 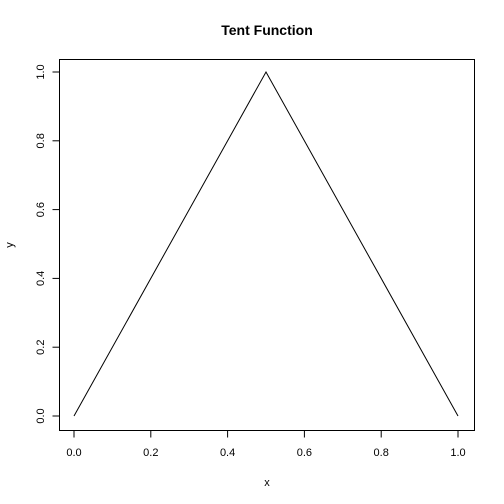 I want to click on y-tick-label: 0.8, so click(x=41, y=140).